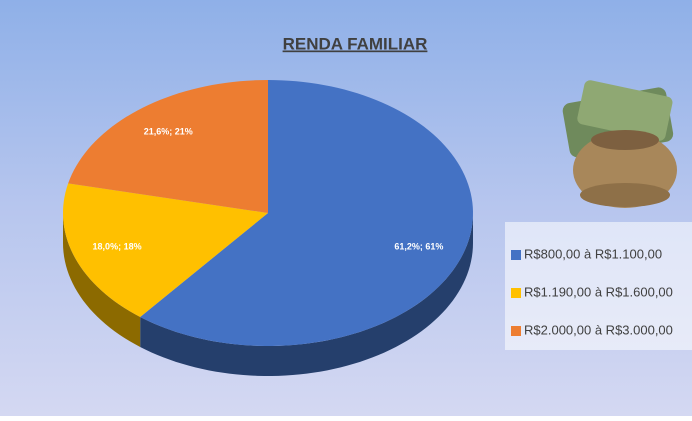  What do you see at coordinates (619, 144) in the screenshot?
I see `money-bag-icon` at bounding box center [619, 144].